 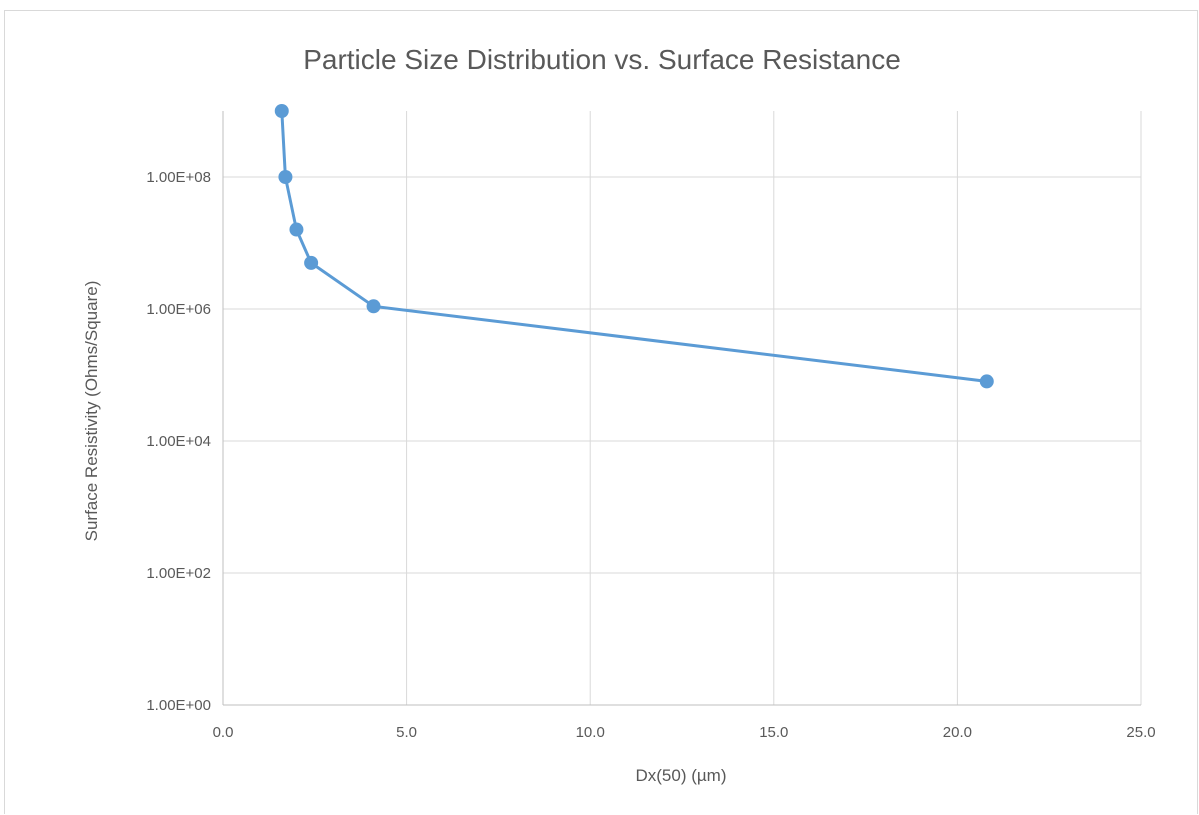 What do you see at coordinates (178, 441) in the screenshot?
I see `y-tick-label: 1.00E+04` at bounding box center [178, 441].